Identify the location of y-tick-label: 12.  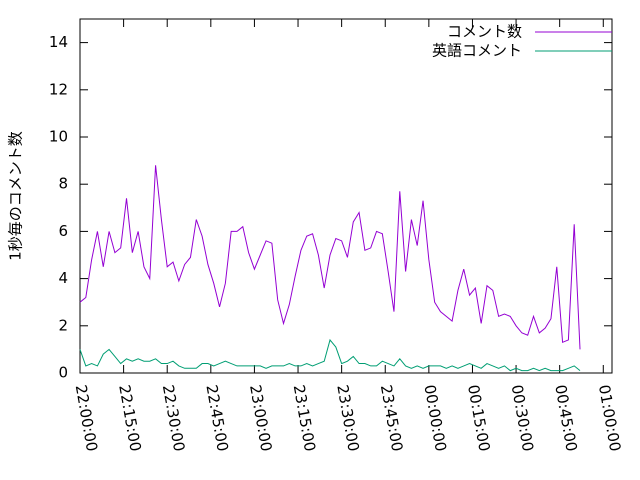
(58, 89).